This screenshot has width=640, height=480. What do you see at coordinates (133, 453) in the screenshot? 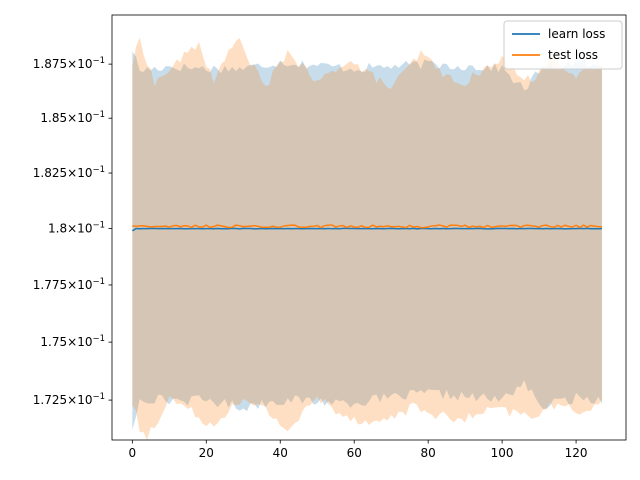
I see `x-tick-label: 0` at bounding box center [133, 453].